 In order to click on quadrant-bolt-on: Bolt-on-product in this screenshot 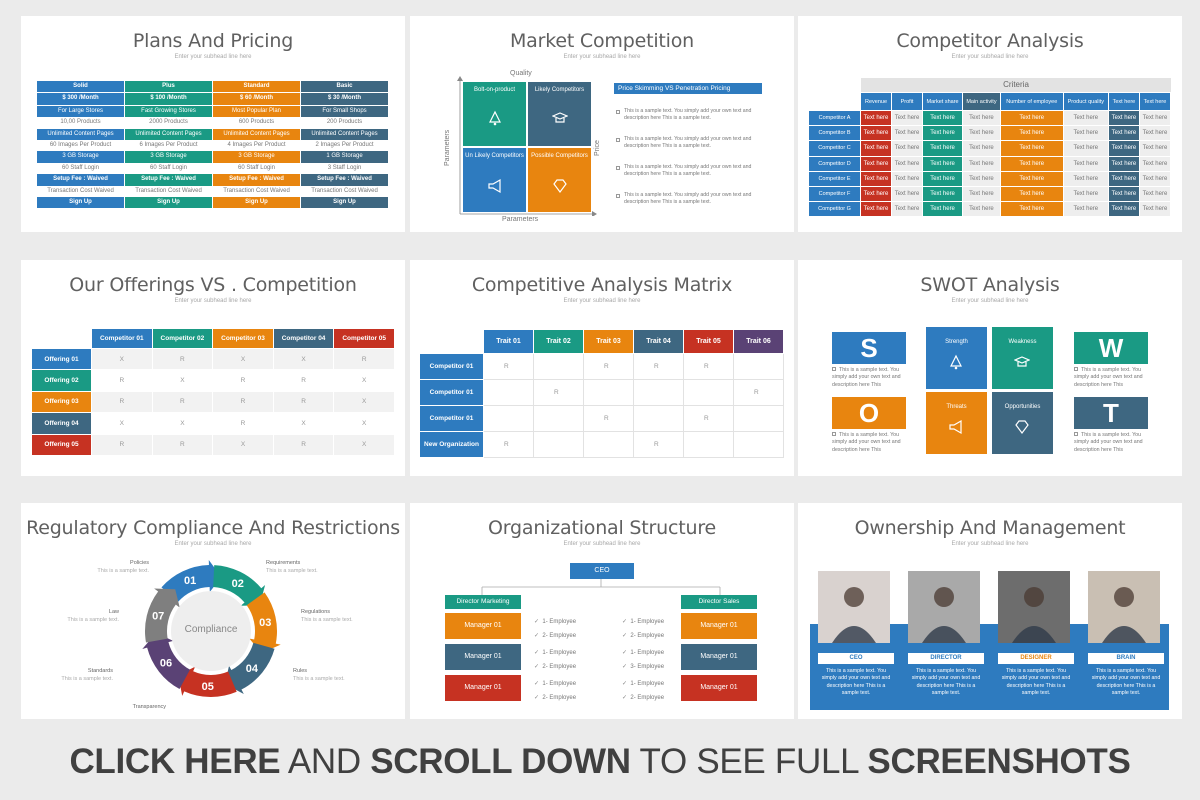, I will do `click(494, 114)`.